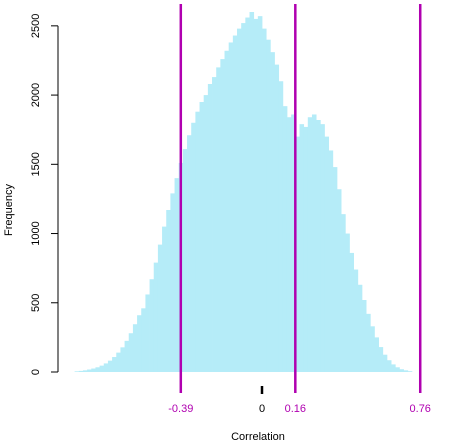 The image size is (474, 445). Describe the element at coordinates (36, 95) in the screenshot. I see `y-tick-label: 2000` at that location.